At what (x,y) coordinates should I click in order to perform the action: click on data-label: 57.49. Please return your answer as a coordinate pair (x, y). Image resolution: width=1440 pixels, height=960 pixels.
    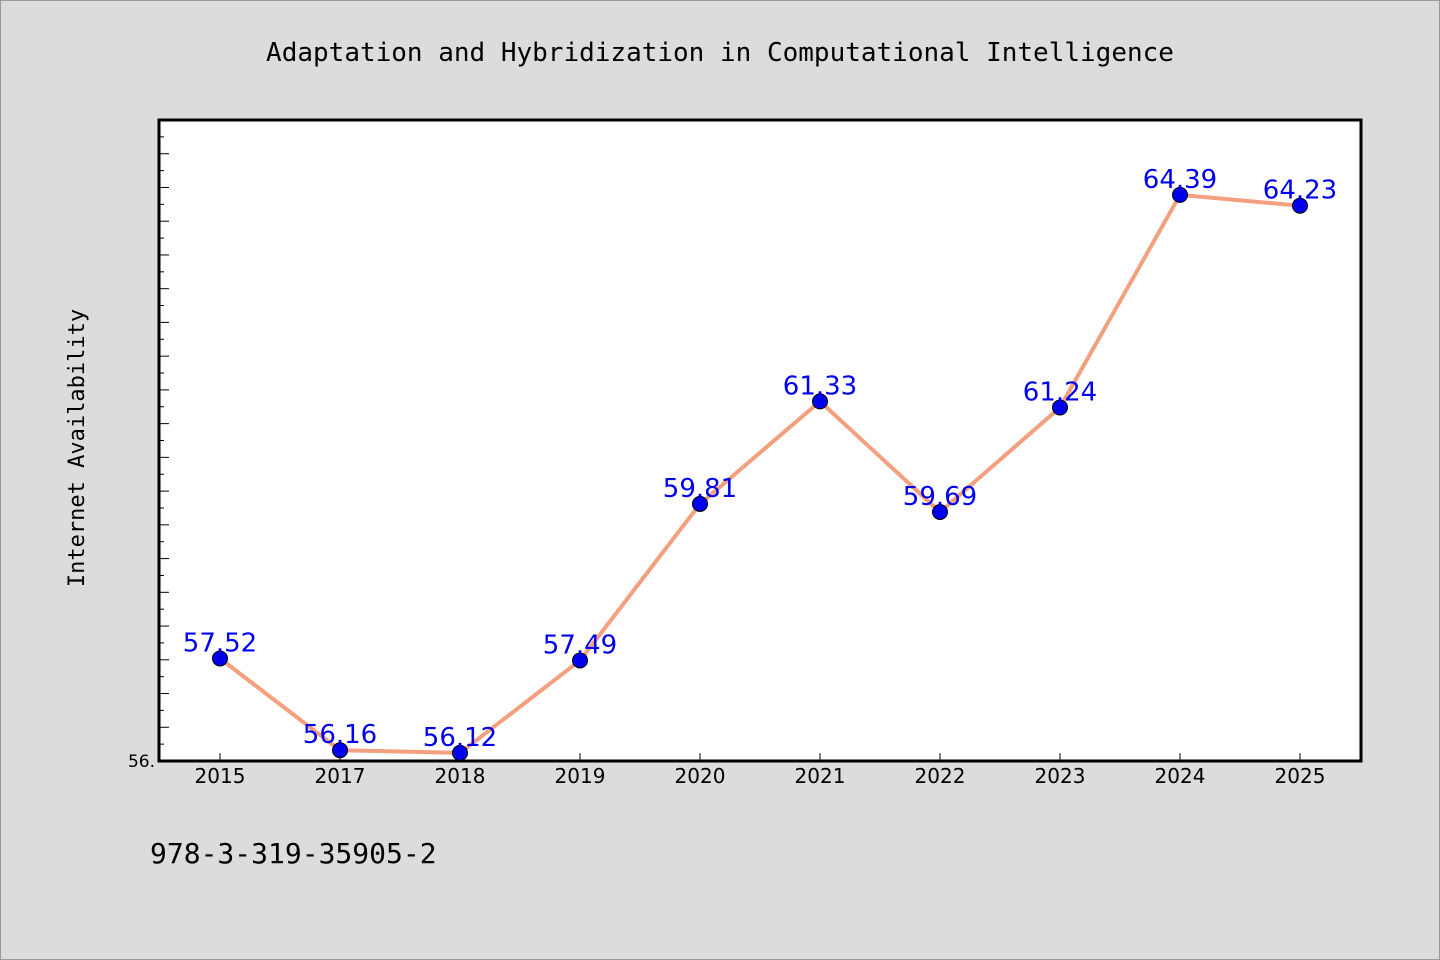
    Looking at the image, I should click on (580, 645).